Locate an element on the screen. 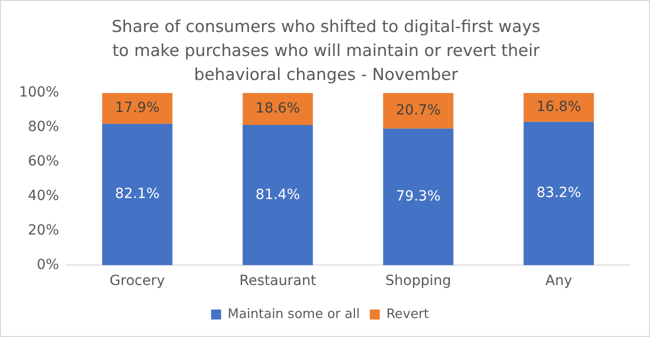 The height and width of the screenshot is (337, 650). data-label: 20.7% is located at coordinates (418, 110).